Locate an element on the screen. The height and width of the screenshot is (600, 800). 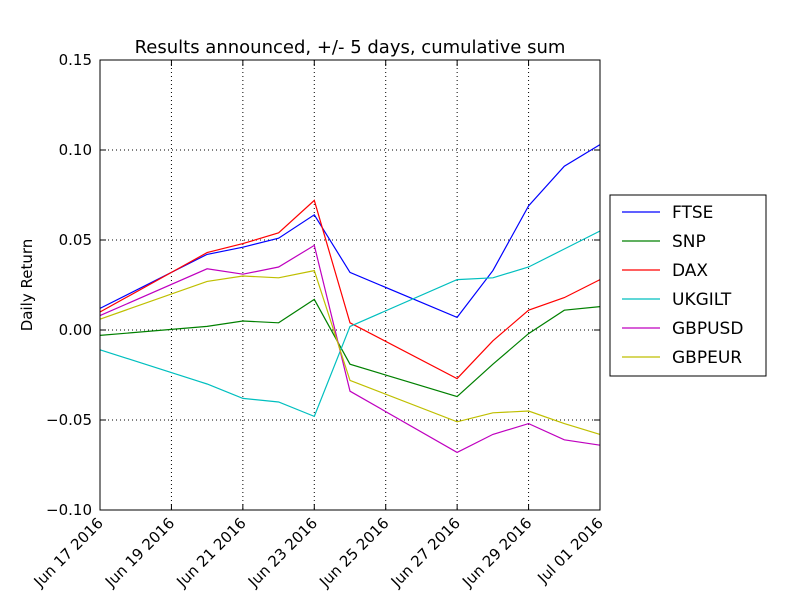
legend-label: GBPEUR is located at coordinates (707, 358).